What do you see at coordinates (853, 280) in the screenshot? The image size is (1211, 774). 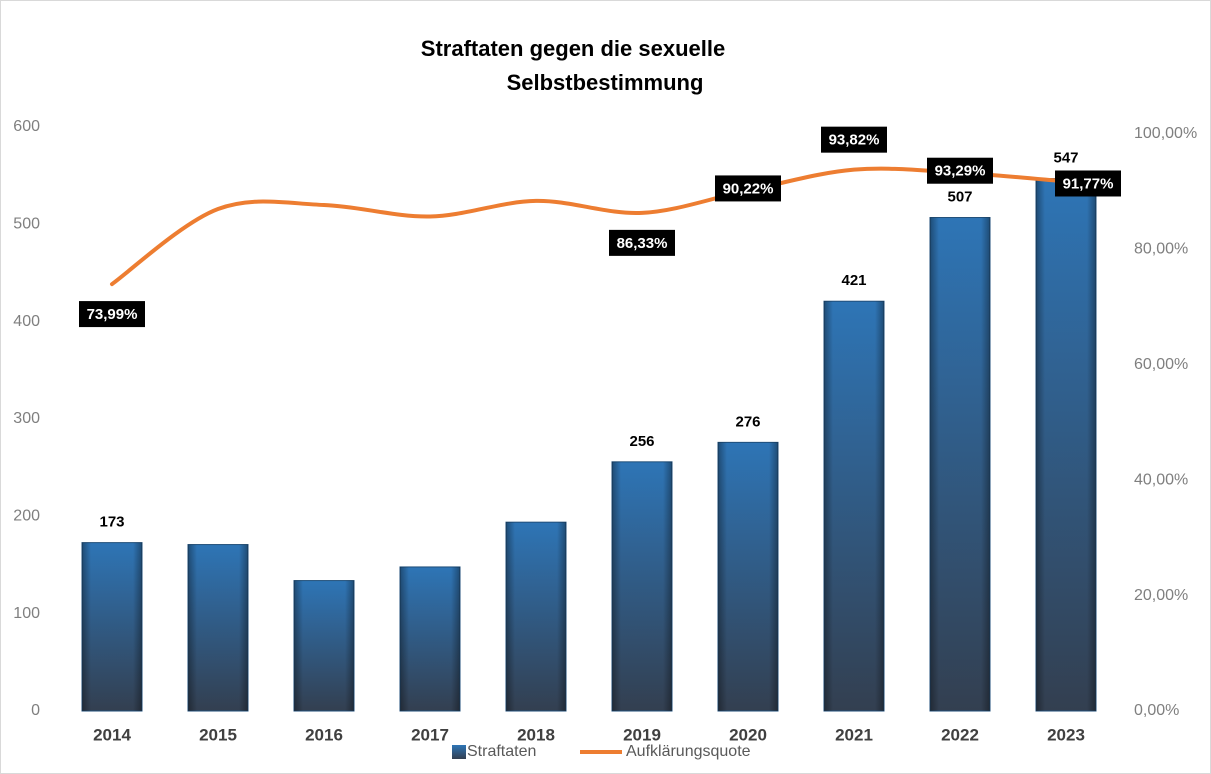 I see `bar-label: 421` at bounding box center [853, 280].